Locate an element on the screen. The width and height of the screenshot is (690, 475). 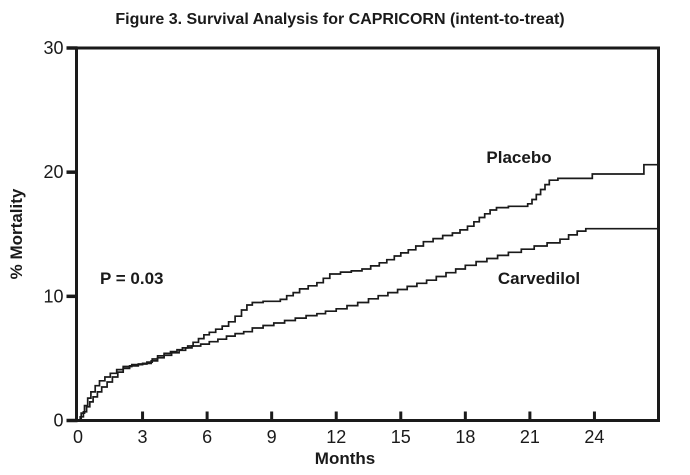
y-axis-title: % Mortality is located at coordinates (16, 233).